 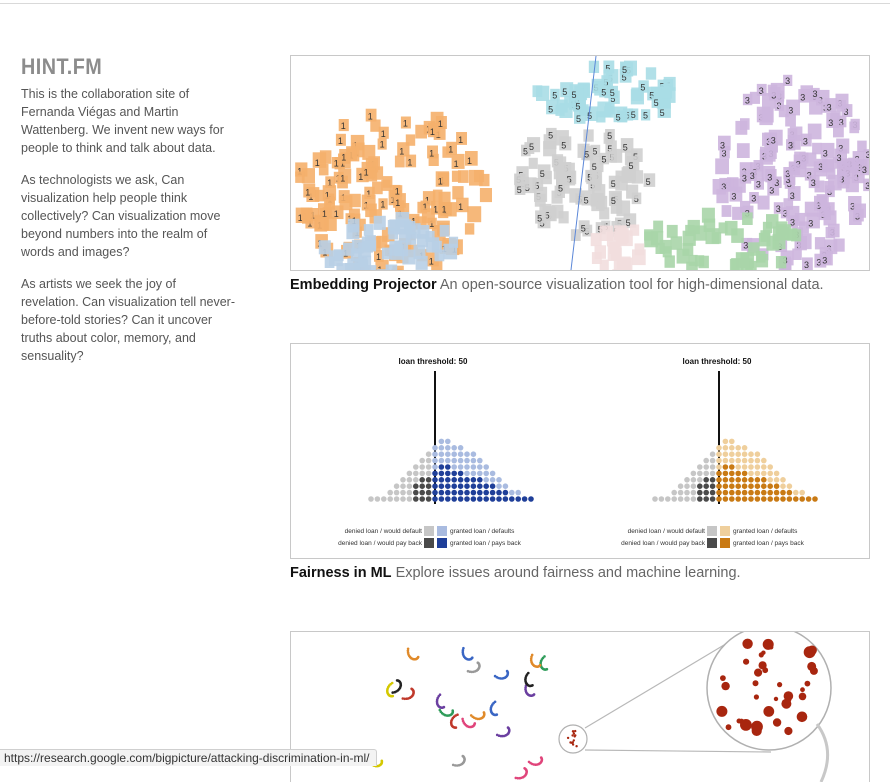 What do you see at coordinates (445, 3) in the screenshot?
I see `top-divider` at bounding box center [445, 3].